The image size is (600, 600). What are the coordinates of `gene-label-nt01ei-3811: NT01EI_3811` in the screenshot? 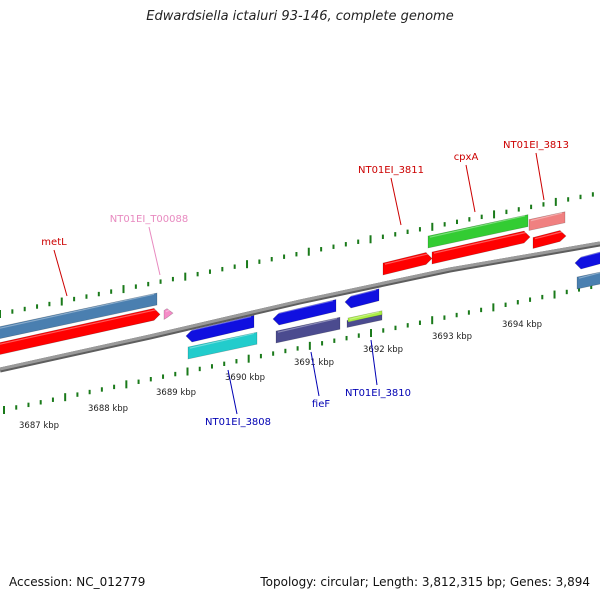 It's located at (391, 170).